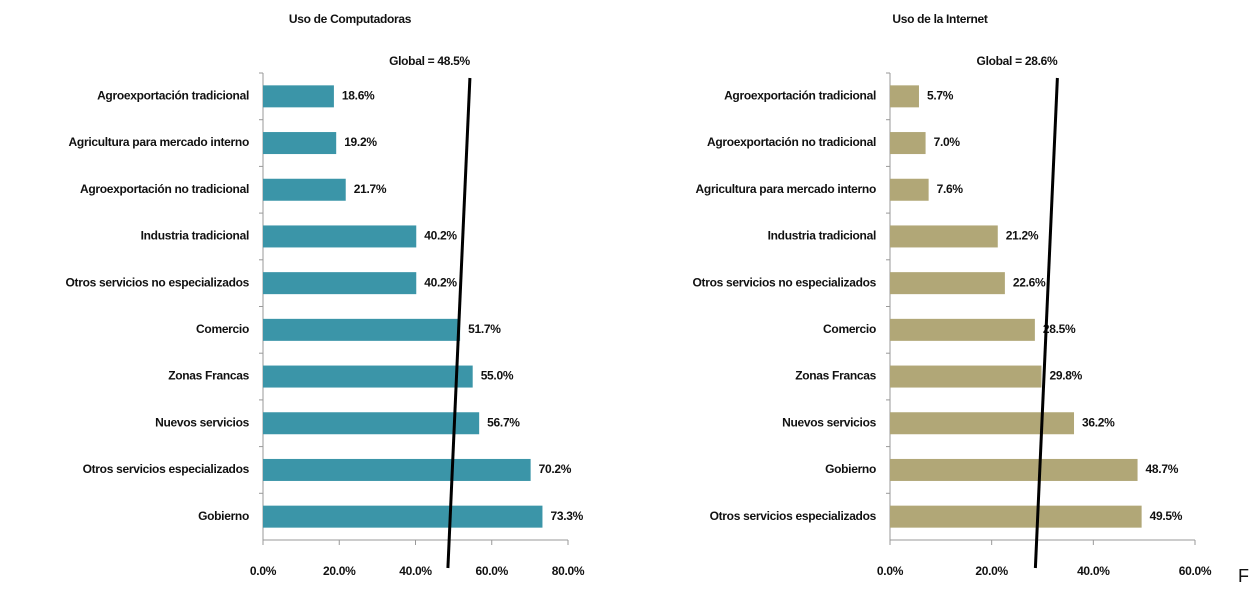 The height and width of the screenshot is (593, 1252). I want to click on value-label: 49.5%, so click(1166, 516).